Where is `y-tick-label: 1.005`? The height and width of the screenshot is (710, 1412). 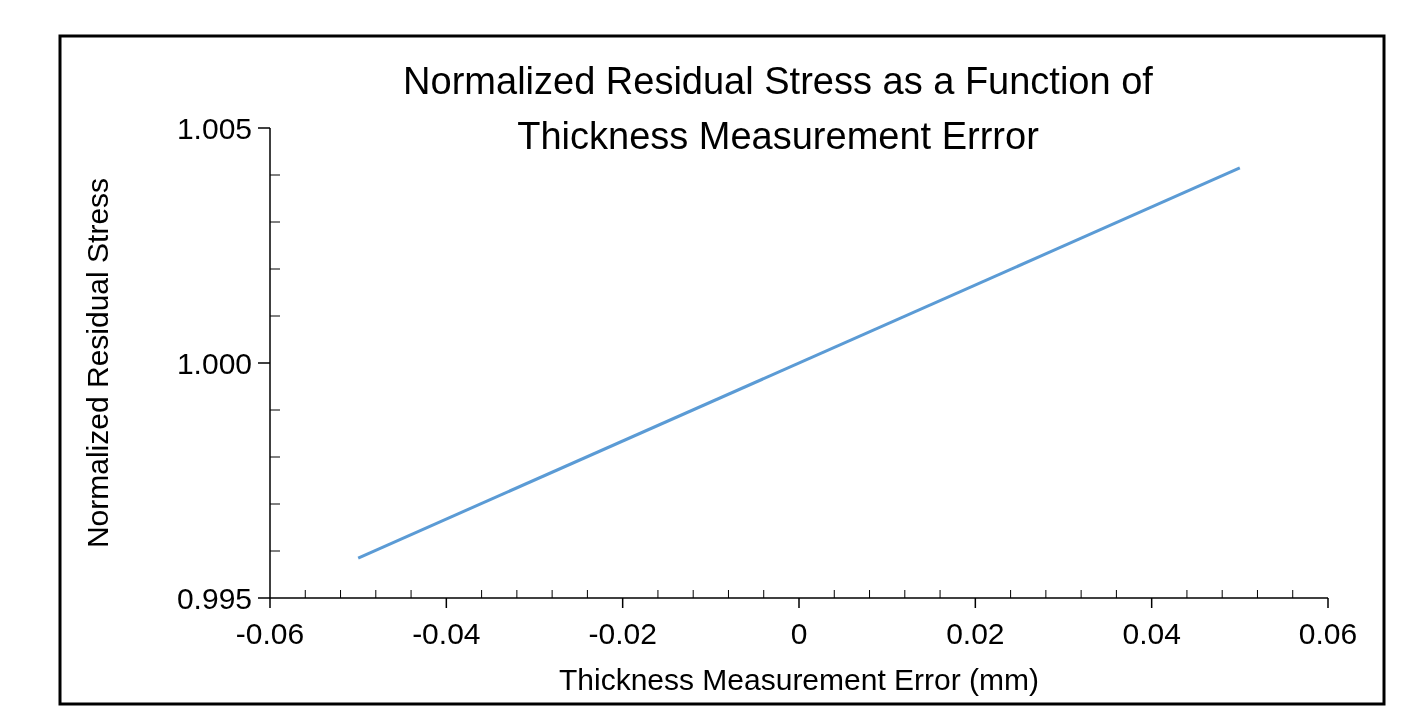
y-tick-label: 1.005 is located at coordinates (214, 128).